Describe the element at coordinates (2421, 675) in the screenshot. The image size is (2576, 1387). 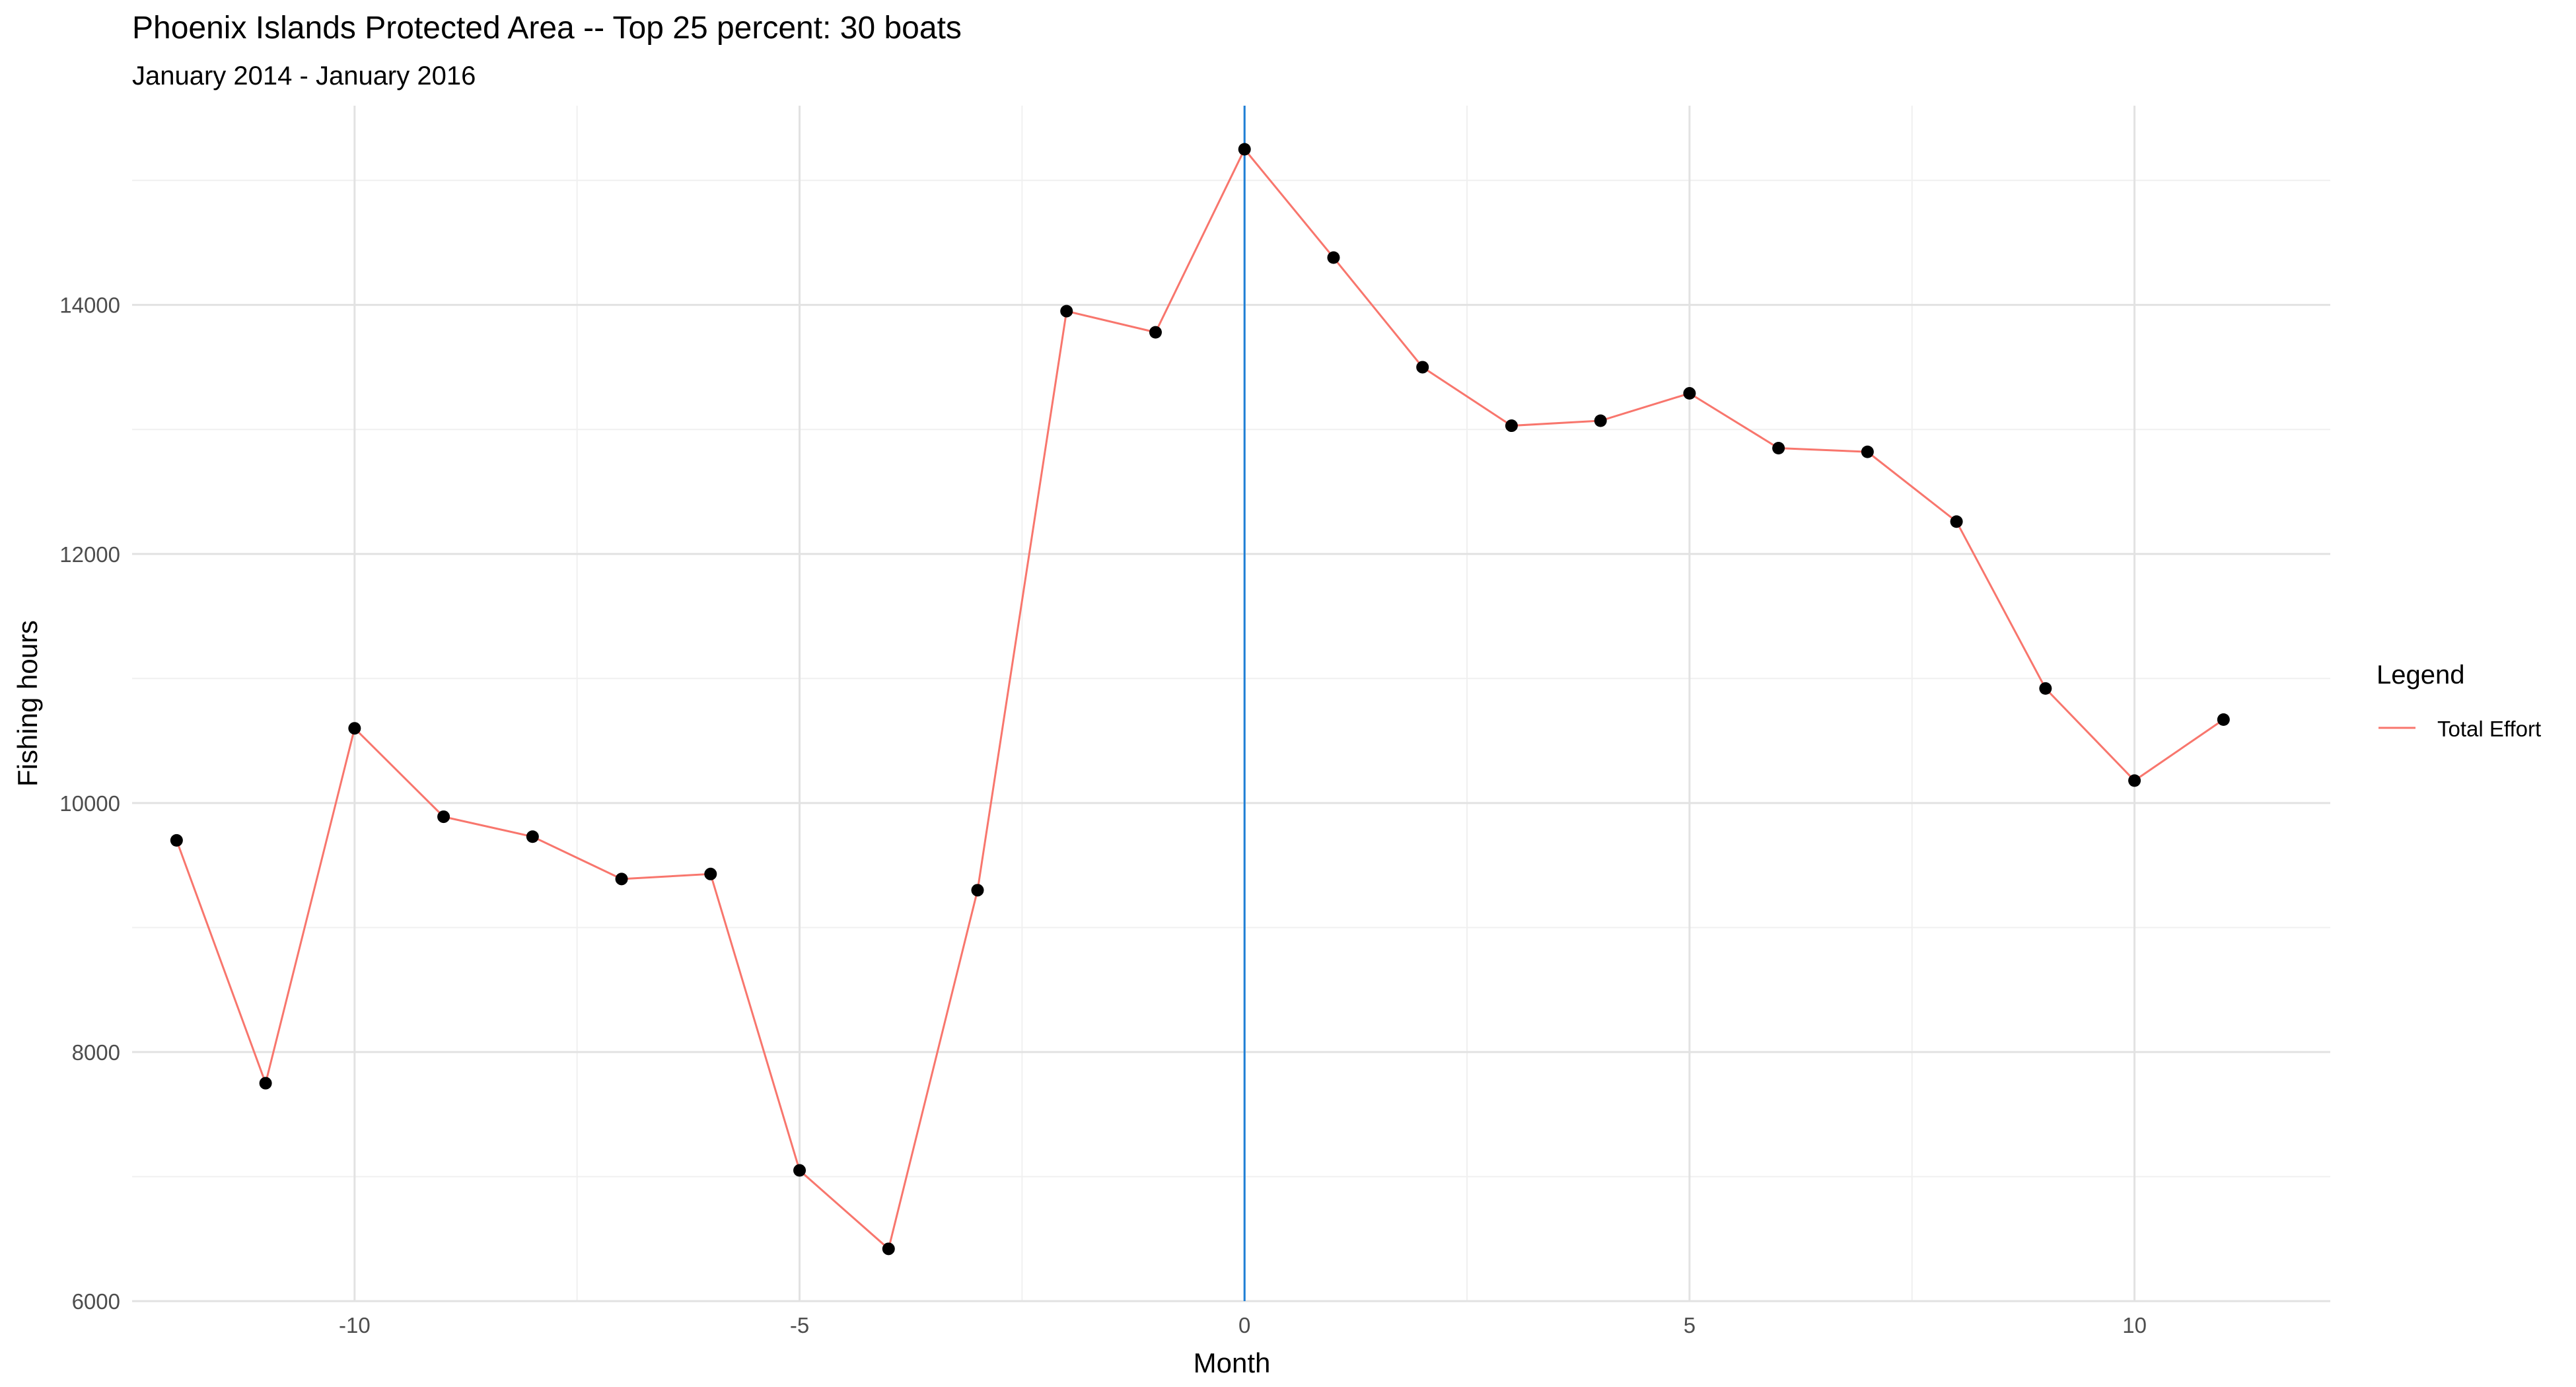
I see `legend-title: Legend` at that location.